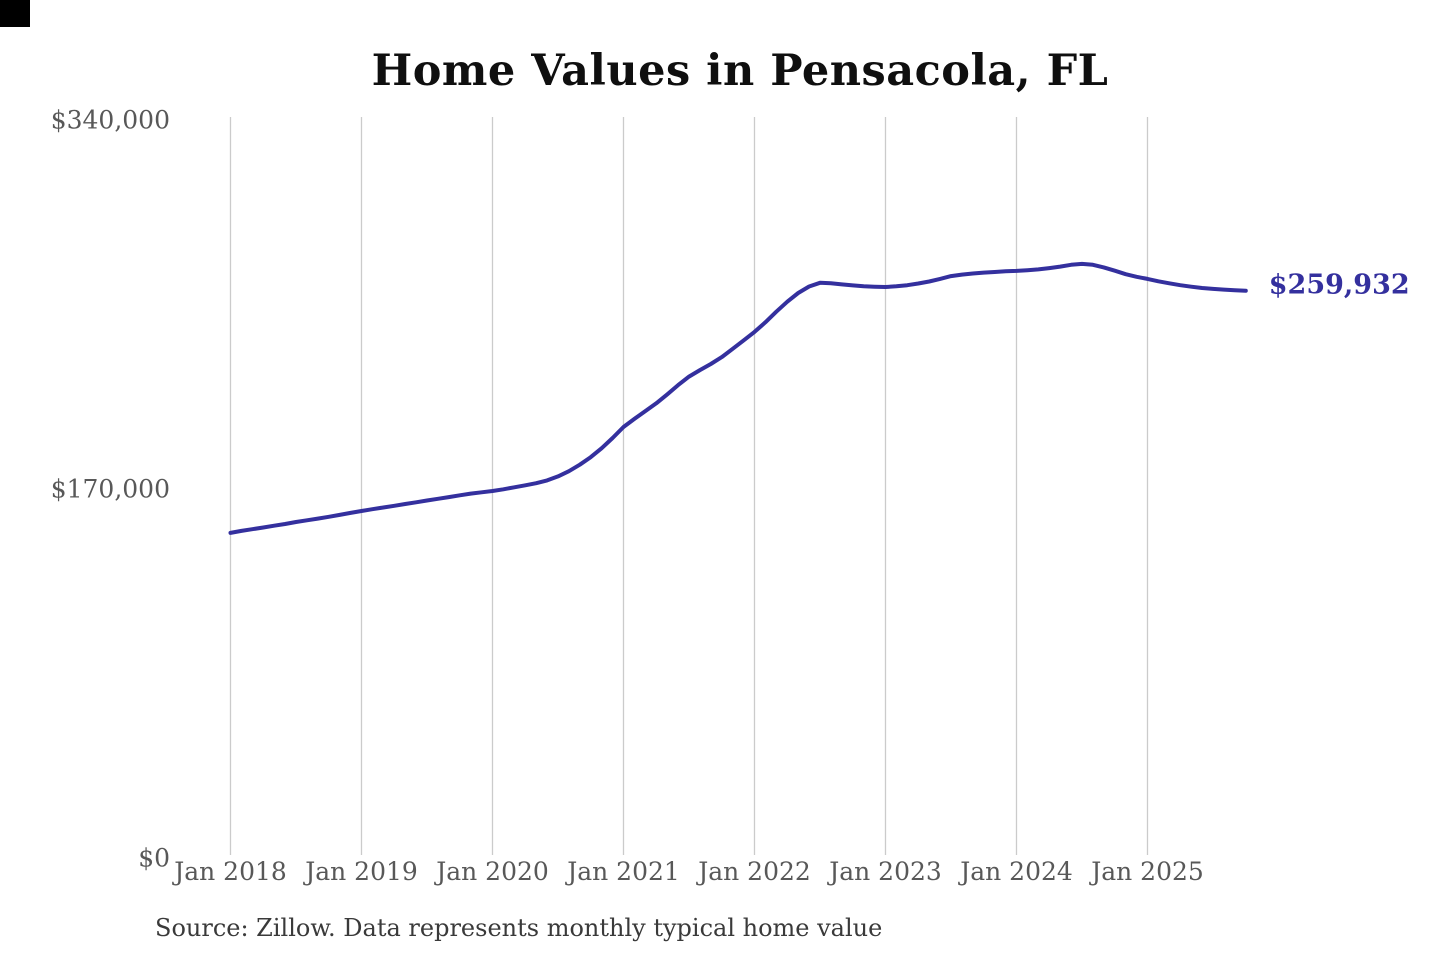 The image size is (1440, 960). Describe the element at coordinates (361, 871) in the screenshot. I see `x-tick-label: Jan 2019` at that location.